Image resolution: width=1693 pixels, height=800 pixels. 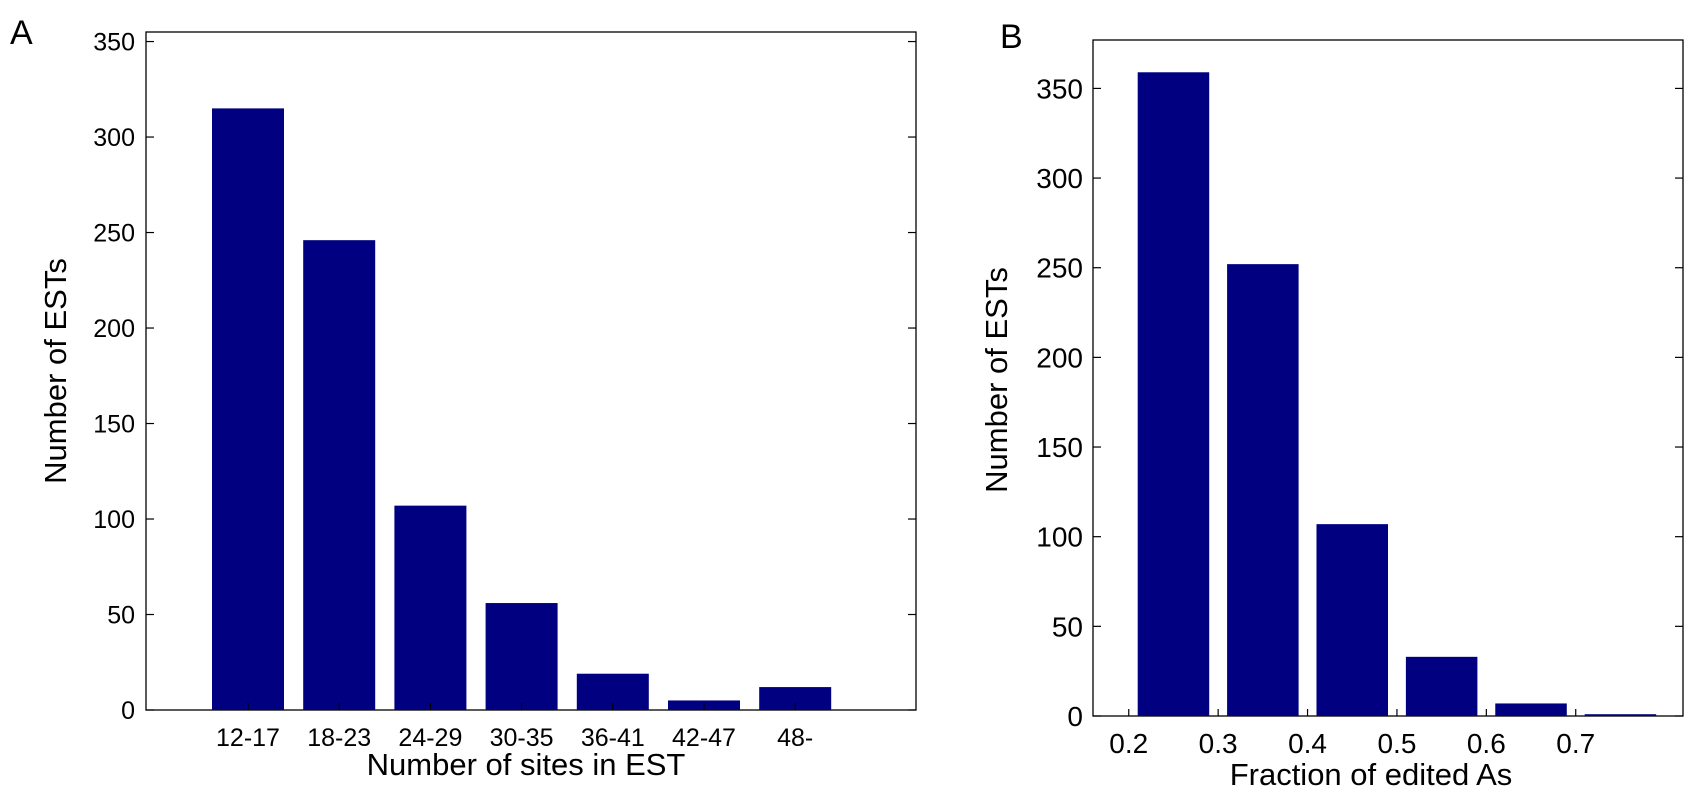 I want to click on panel-b-x-tick-label: 0.2, so click(x=1128, y=743).